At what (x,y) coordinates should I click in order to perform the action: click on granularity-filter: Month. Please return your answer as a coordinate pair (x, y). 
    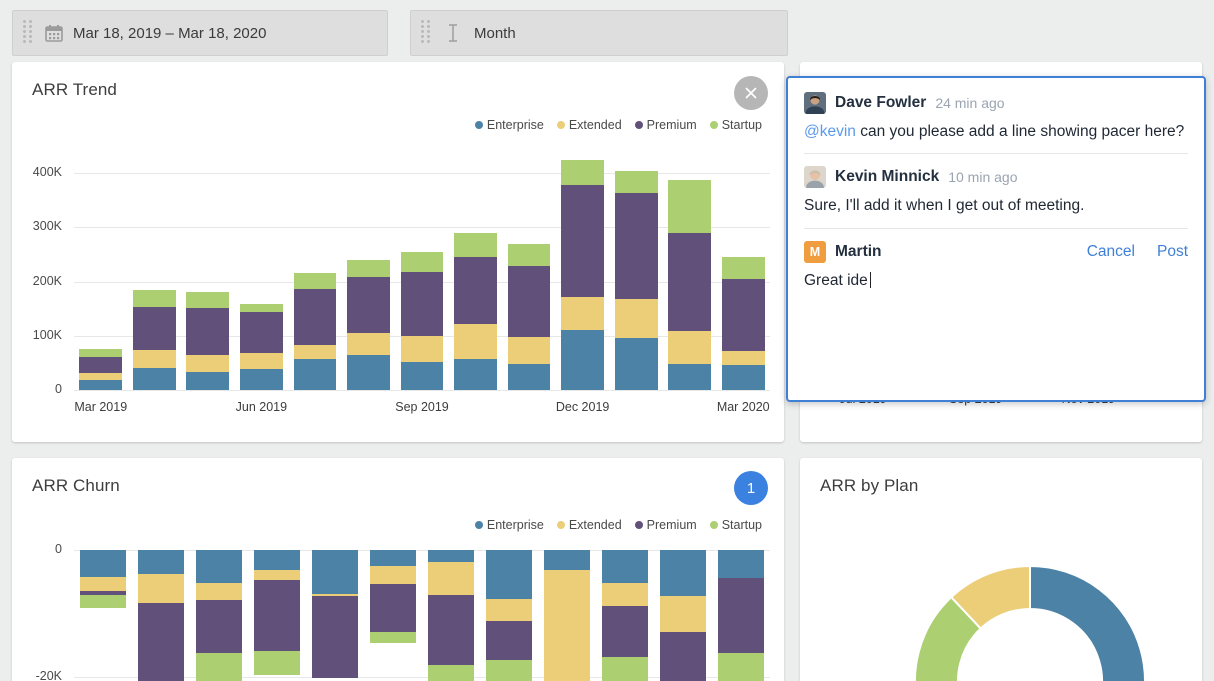
    Looking at the image, I should click on (599, 33).